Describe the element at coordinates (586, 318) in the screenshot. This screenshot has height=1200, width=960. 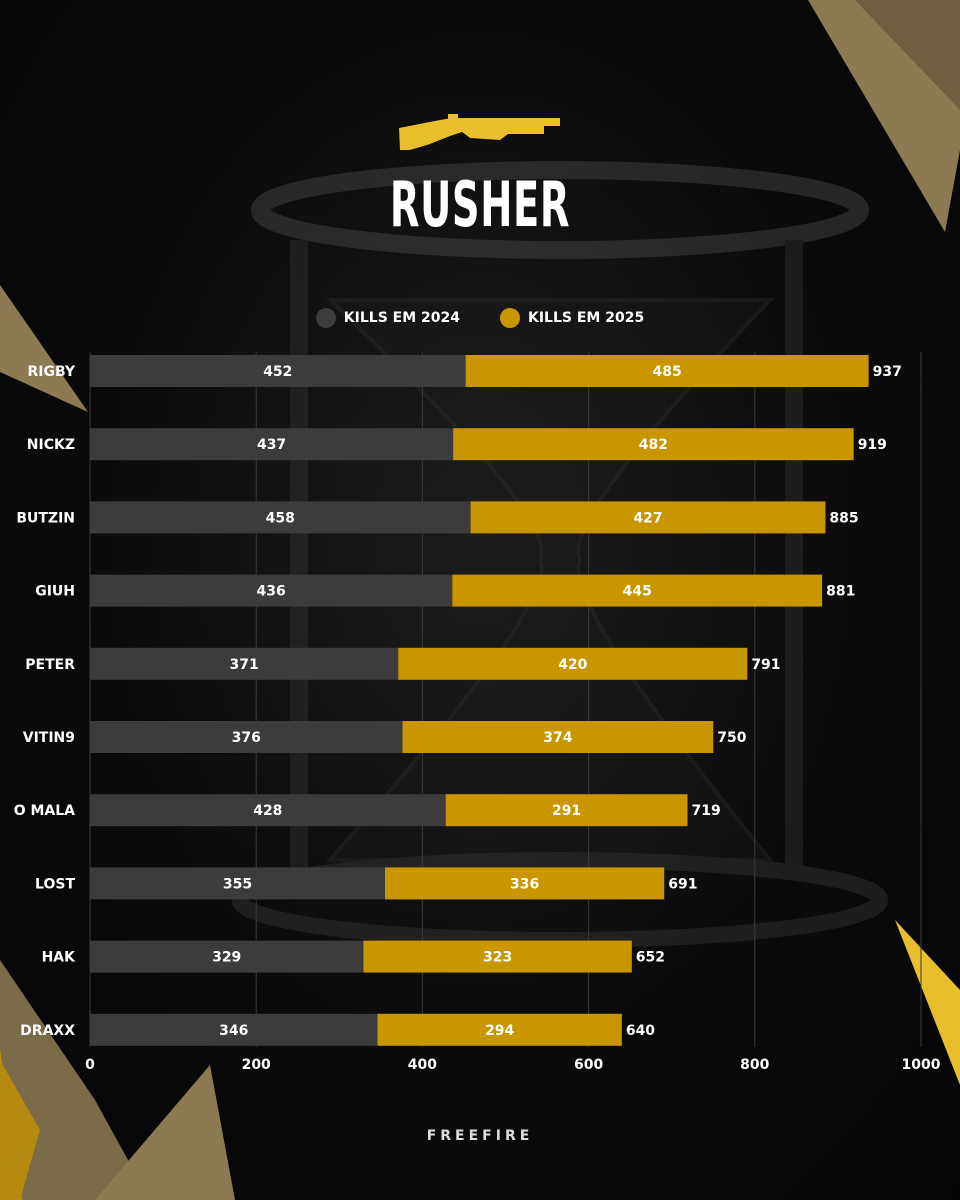
I see `legend-label-2025: KILLS EM 2025` at that location.